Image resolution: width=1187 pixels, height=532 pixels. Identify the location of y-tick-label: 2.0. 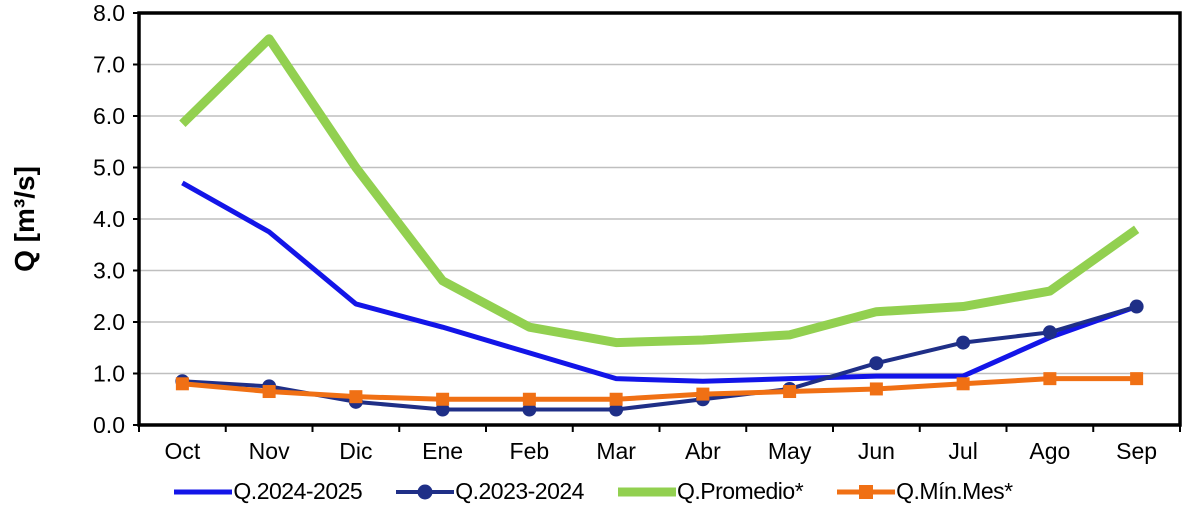
(109, 322).